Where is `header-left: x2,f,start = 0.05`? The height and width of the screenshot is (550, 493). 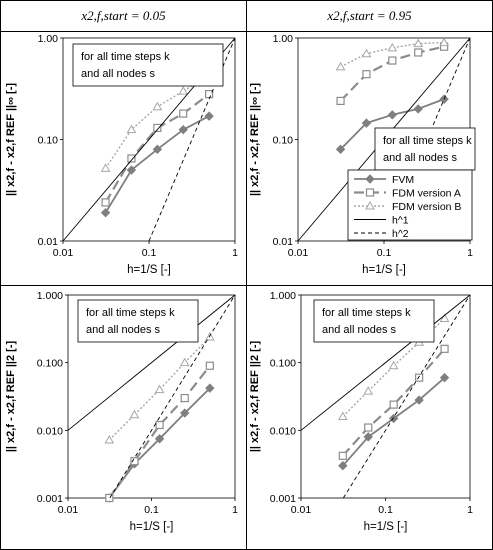
header-left: x2,f,start = 0.05 is located at coordinates (123, 15).